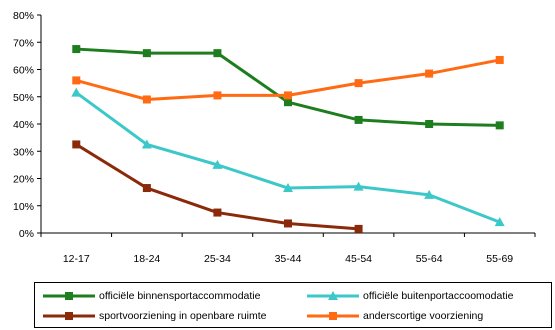 This screenshot has height=330, width=555. What do you see at coordinates (23, 16) in the screenshot?
I see `y-tick-label: 80%` at bounding box center [23, 16].